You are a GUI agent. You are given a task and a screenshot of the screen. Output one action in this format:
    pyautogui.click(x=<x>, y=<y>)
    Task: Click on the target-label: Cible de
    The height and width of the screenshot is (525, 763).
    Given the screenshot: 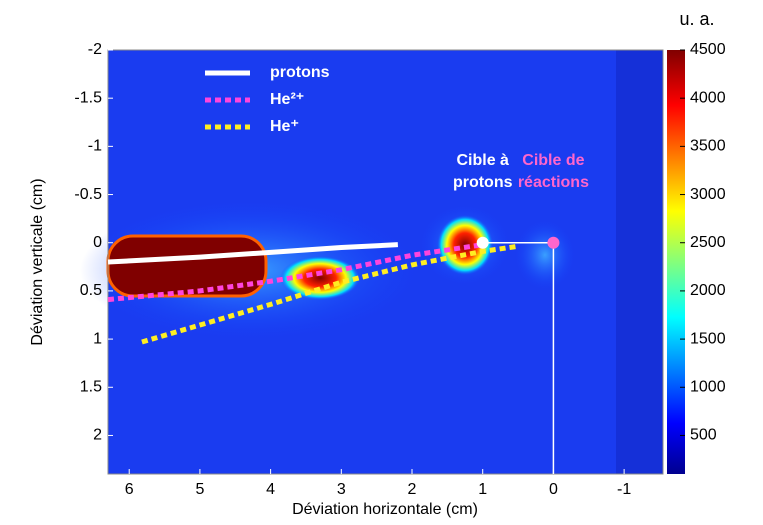 What is the action you would take?
    pyautogui.click(x=553, y=160)
    